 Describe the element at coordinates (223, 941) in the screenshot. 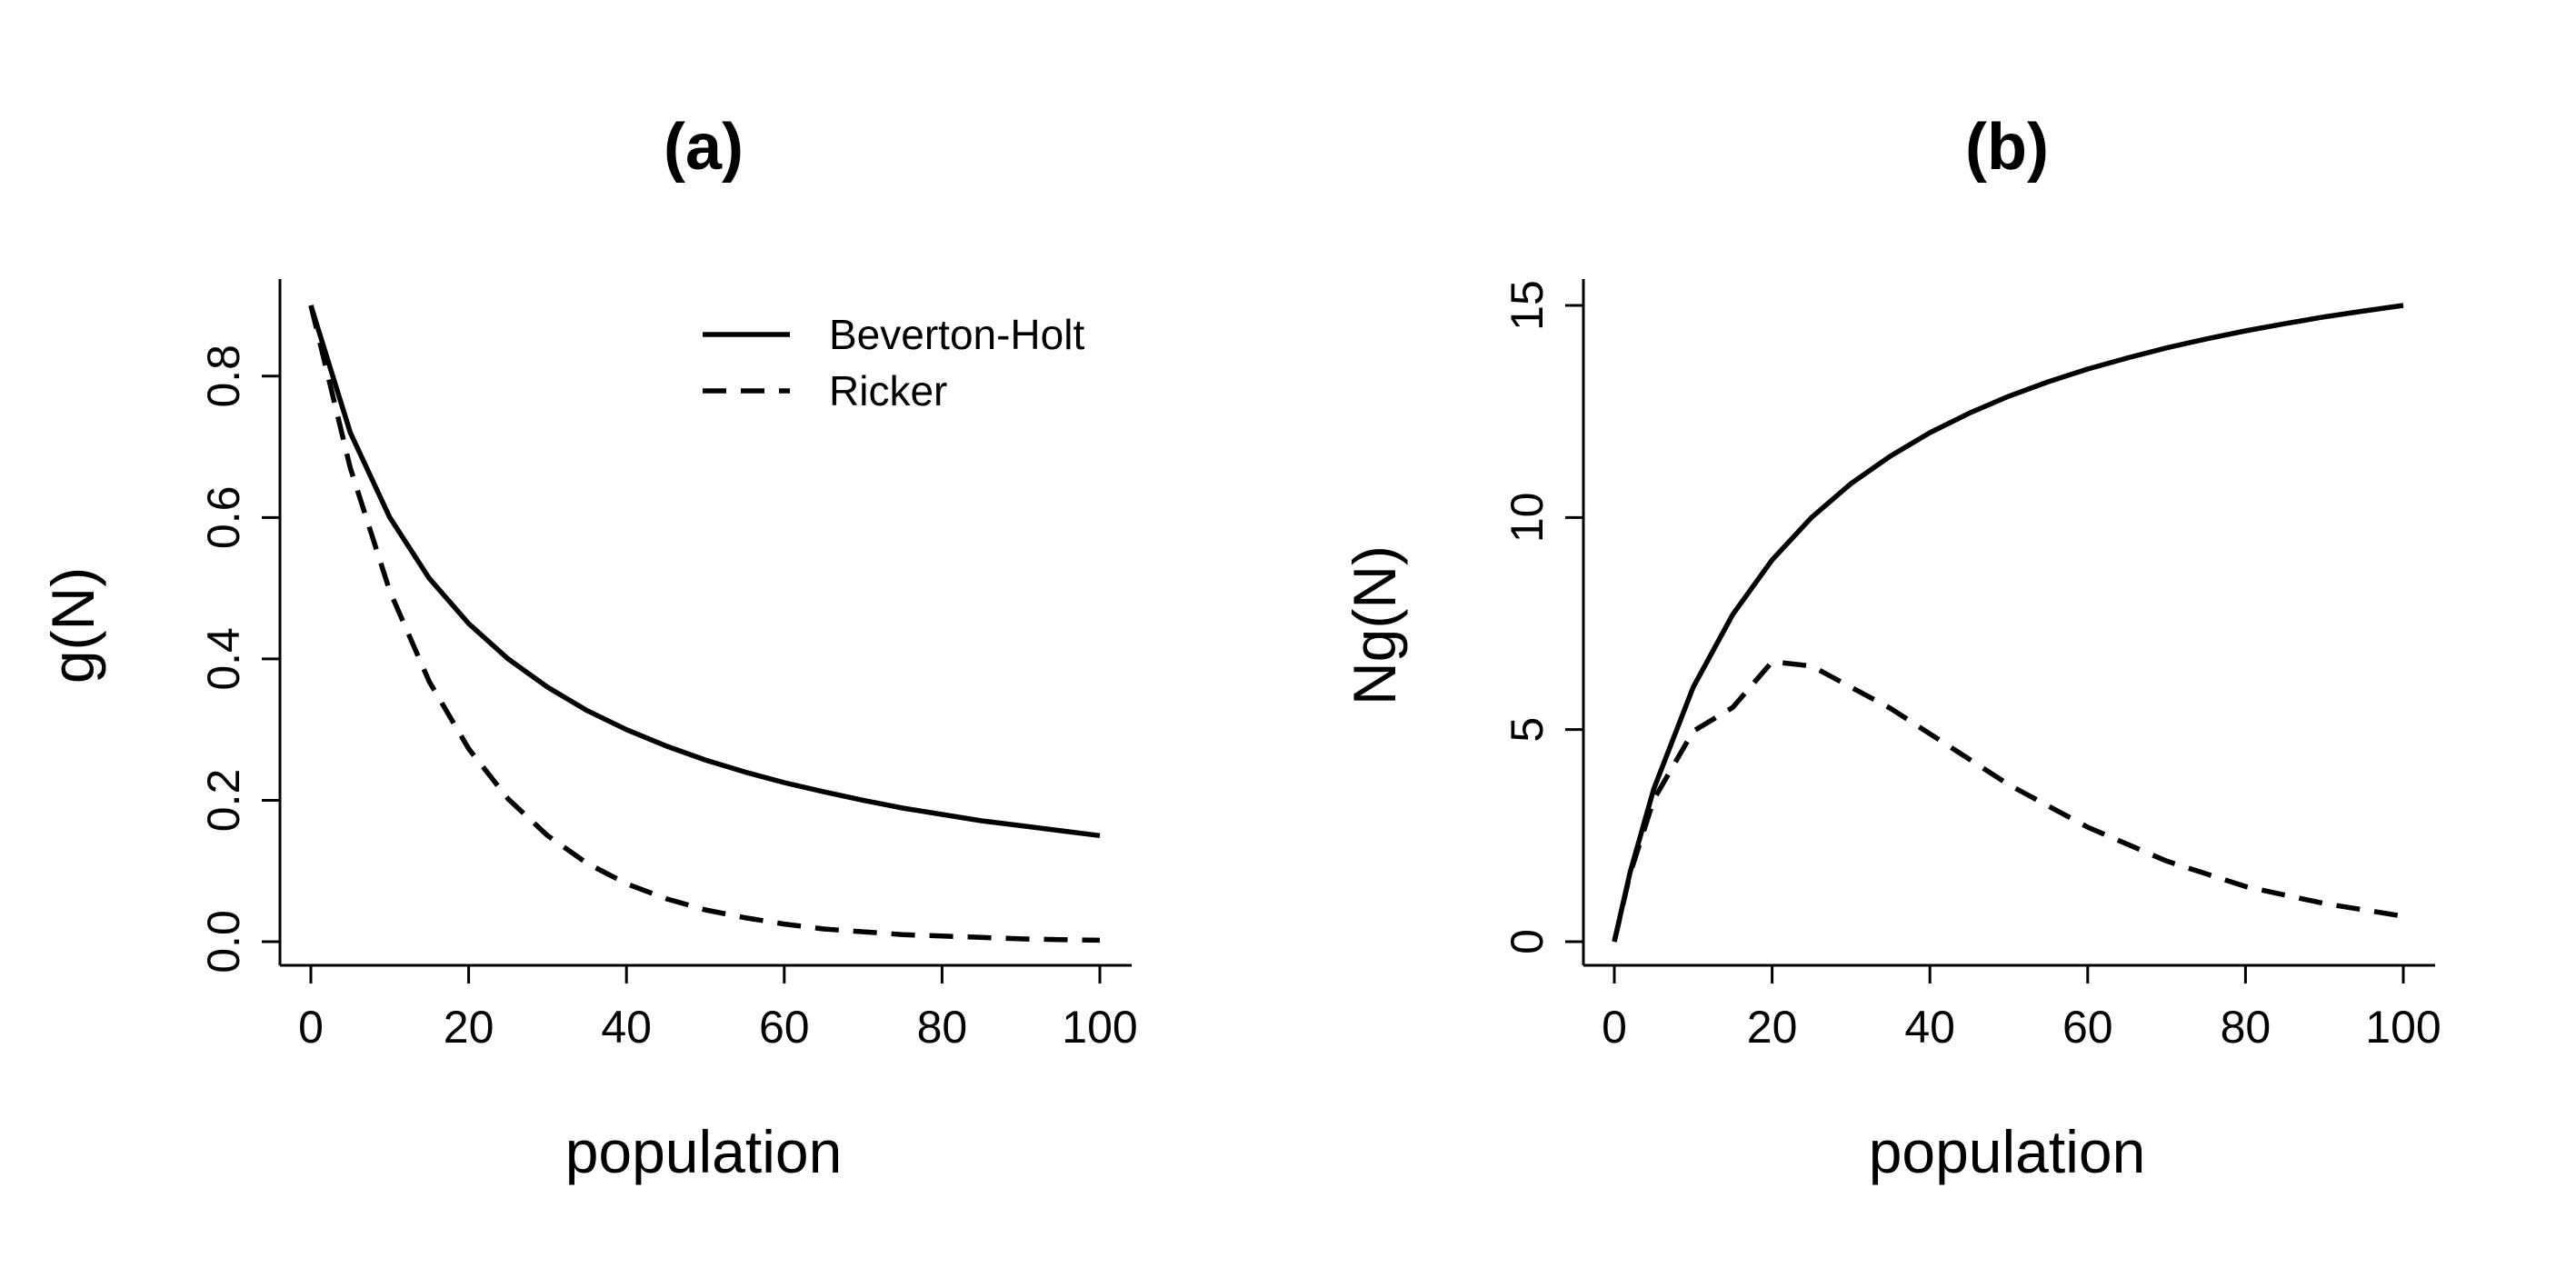

I see `y-tick-label: 0.0` at that location.